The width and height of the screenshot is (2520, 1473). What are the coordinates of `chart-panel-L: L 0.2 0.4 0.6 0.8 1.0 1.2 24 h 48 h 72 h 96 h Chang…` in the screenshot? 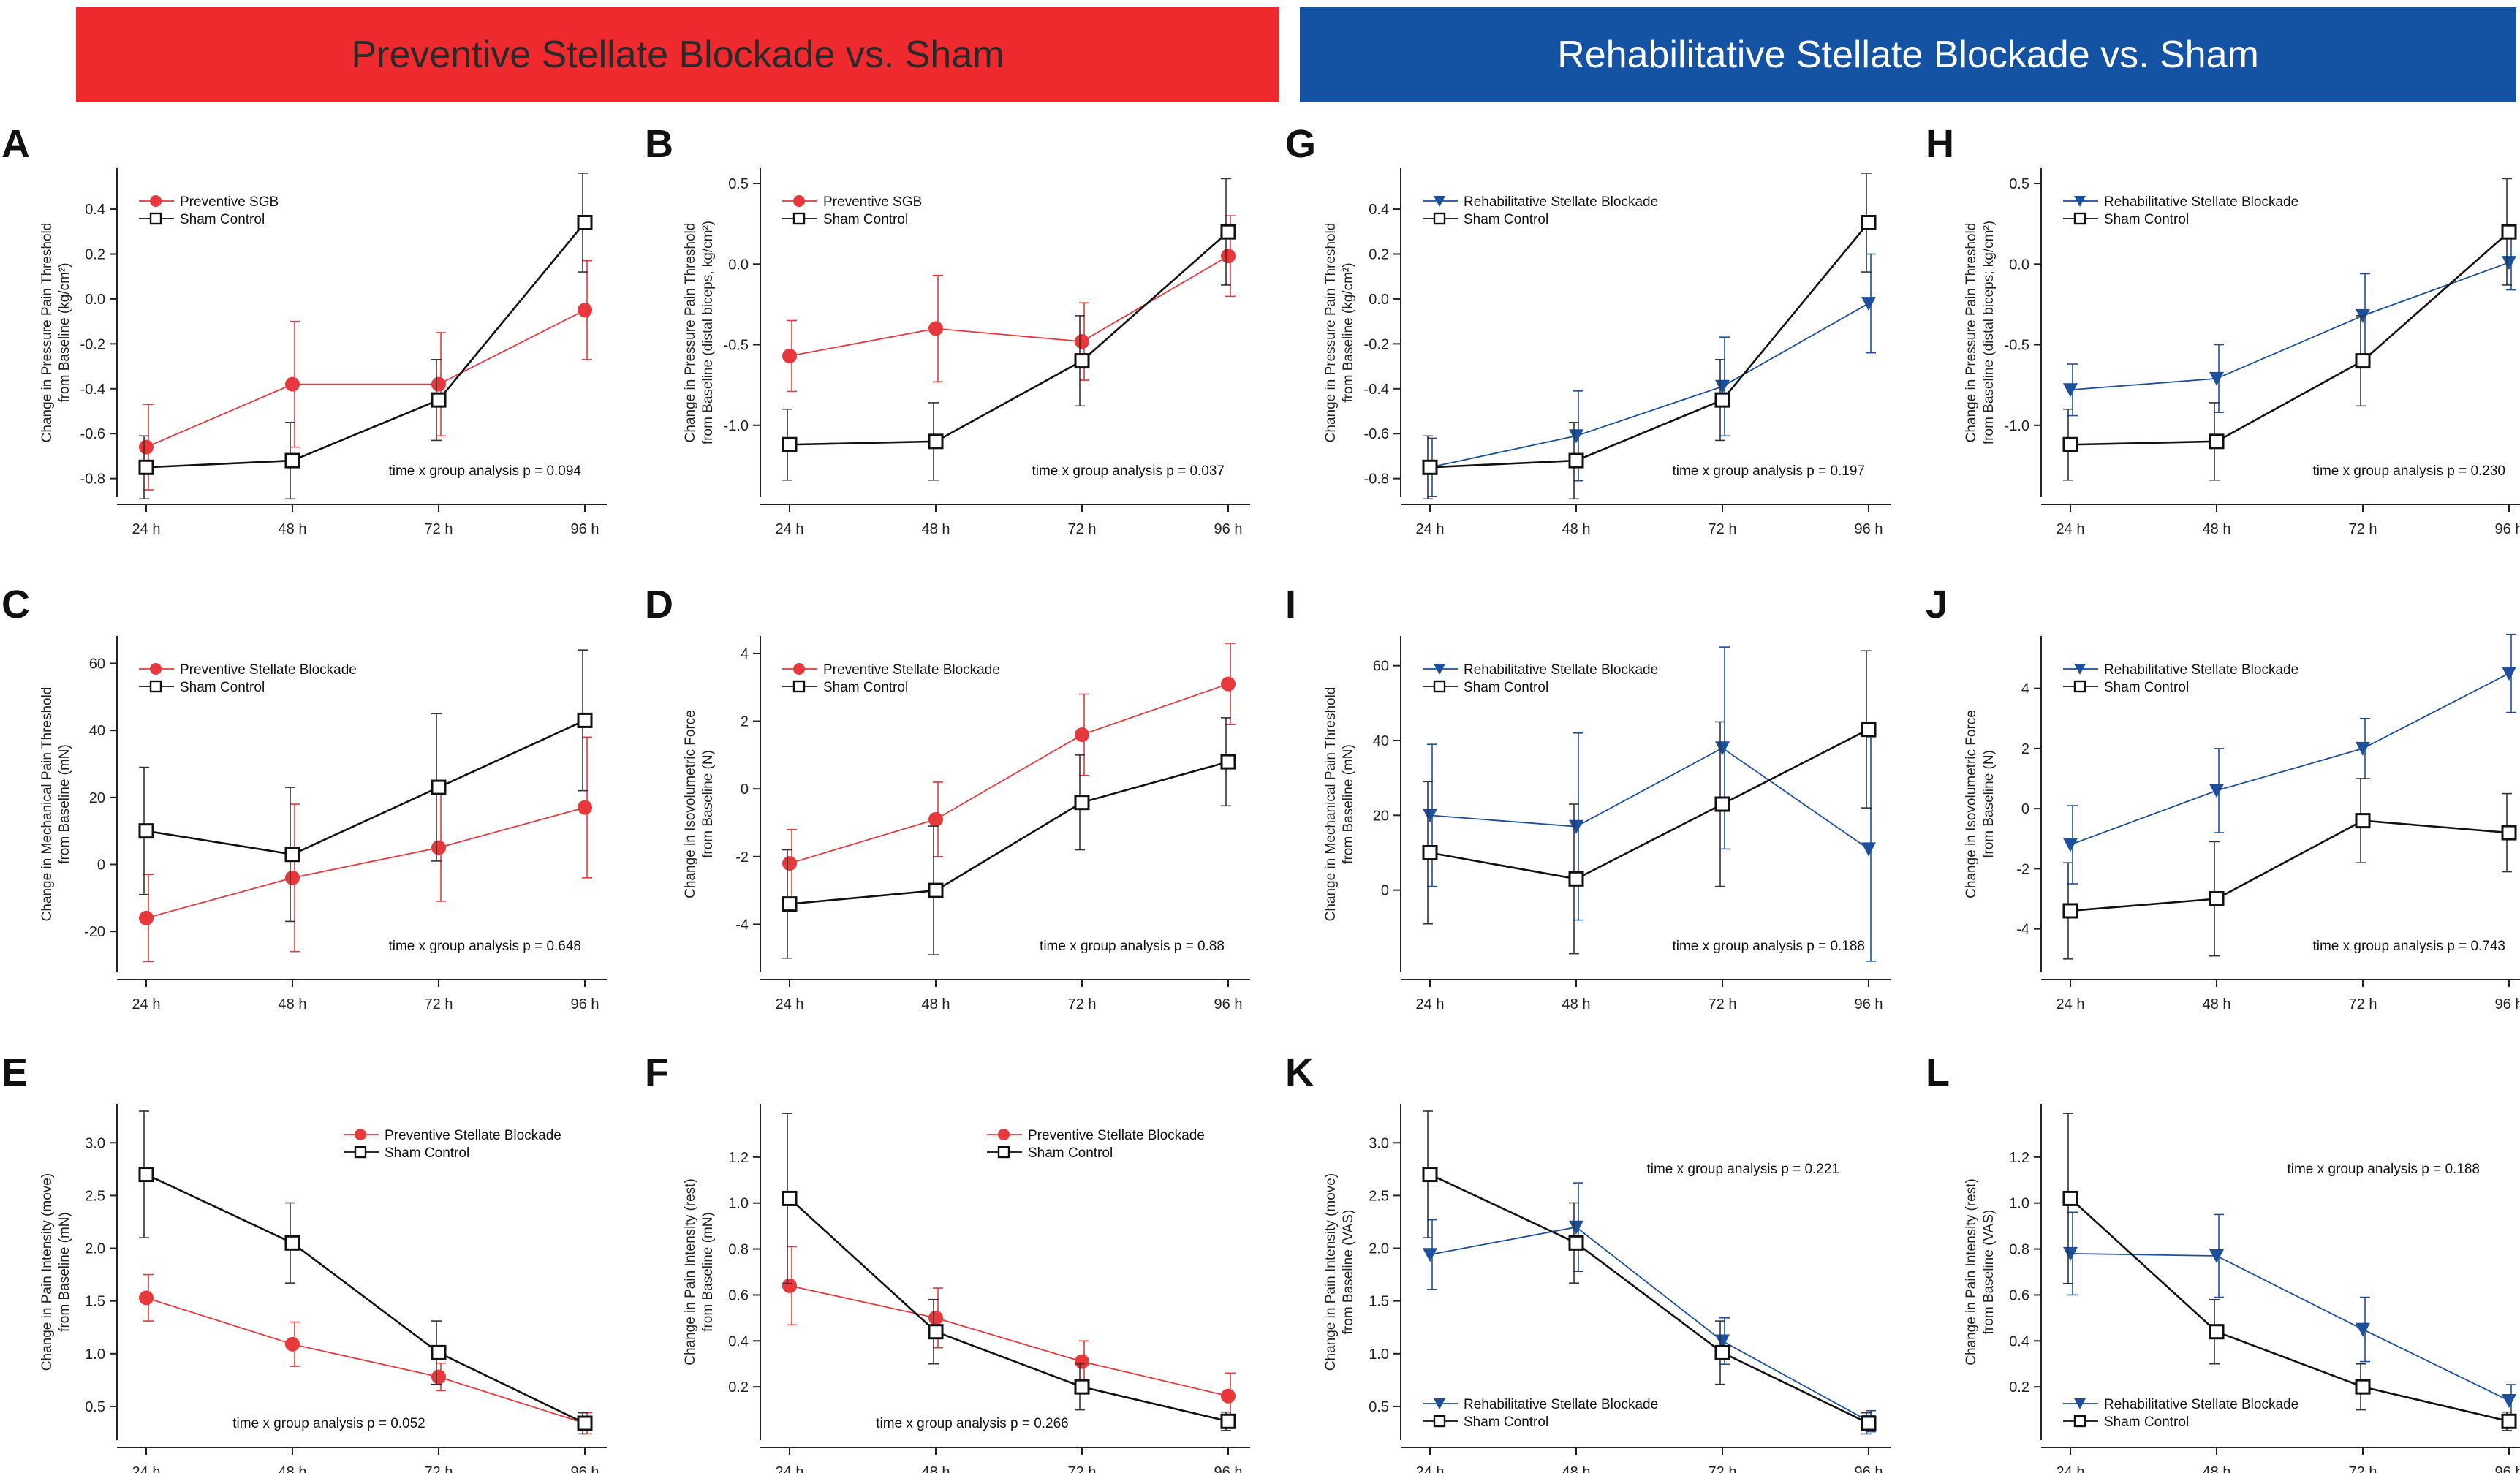 It's located at (2223, 1261).